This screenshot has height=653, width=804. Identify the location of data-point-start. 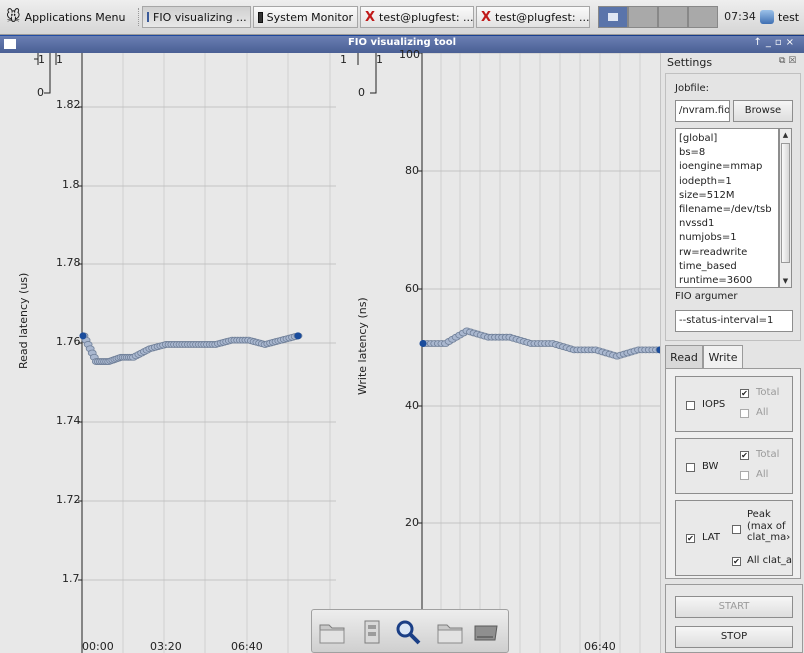
(423, 344).